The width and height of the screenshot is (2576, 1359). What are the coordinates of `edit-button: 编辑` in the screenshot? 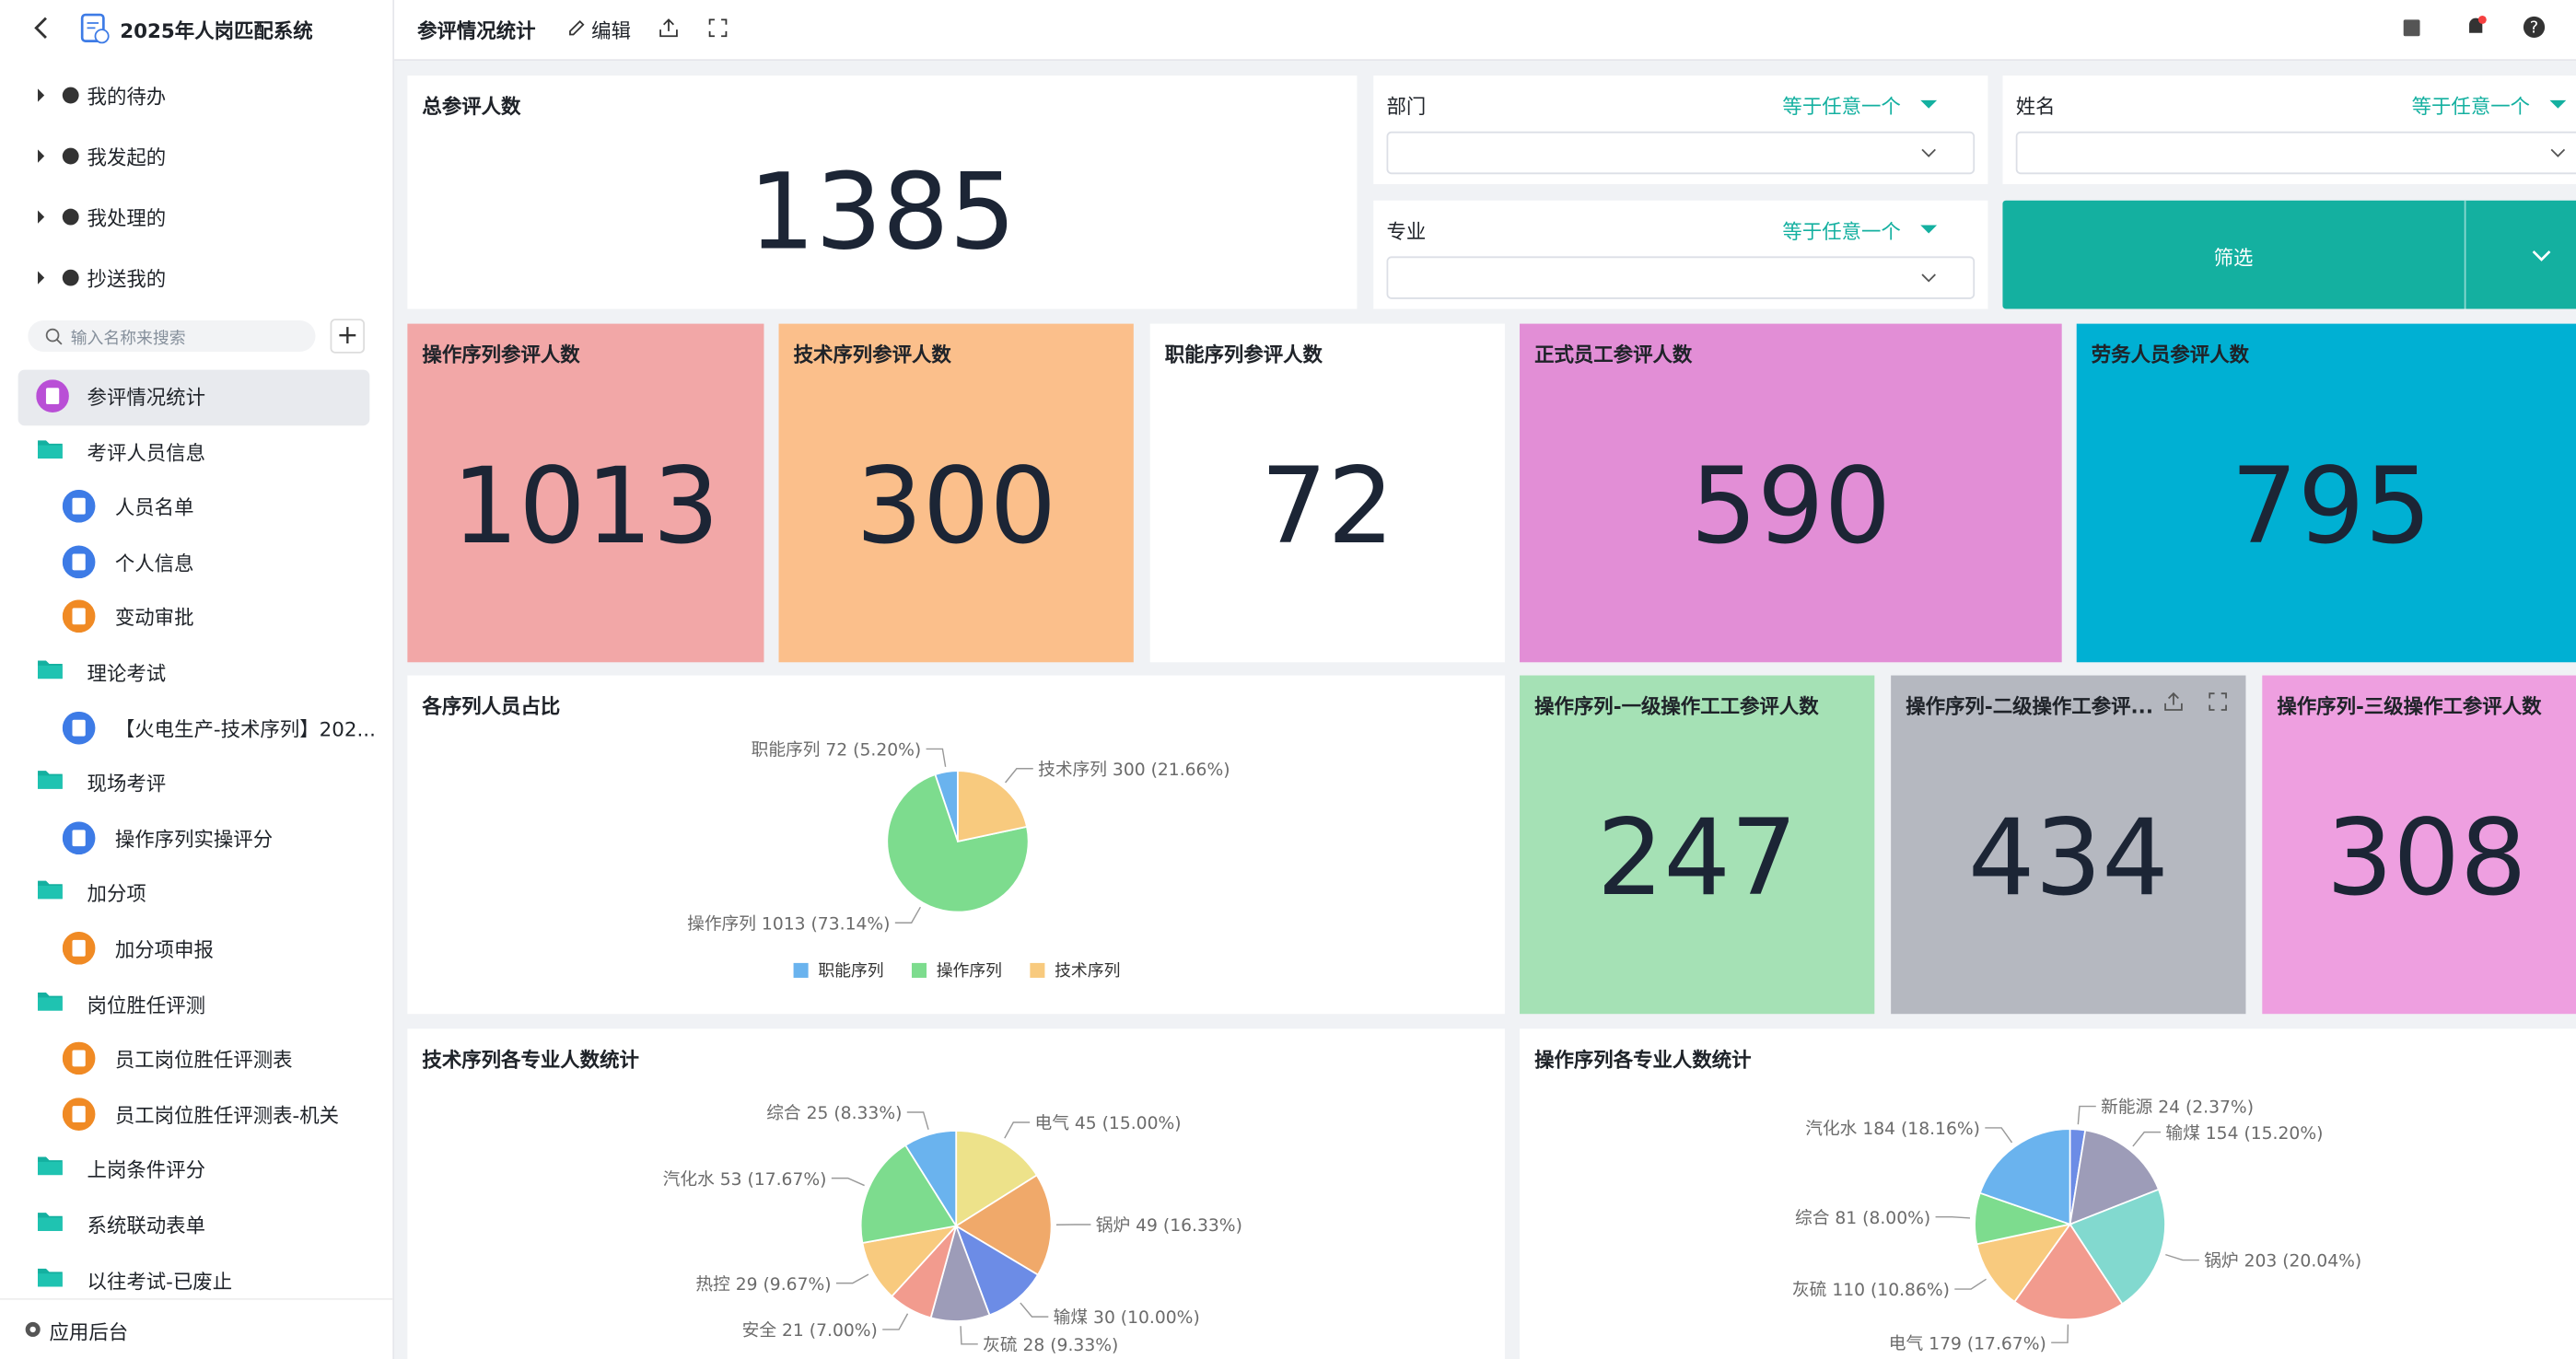 It's located at (611, 31).